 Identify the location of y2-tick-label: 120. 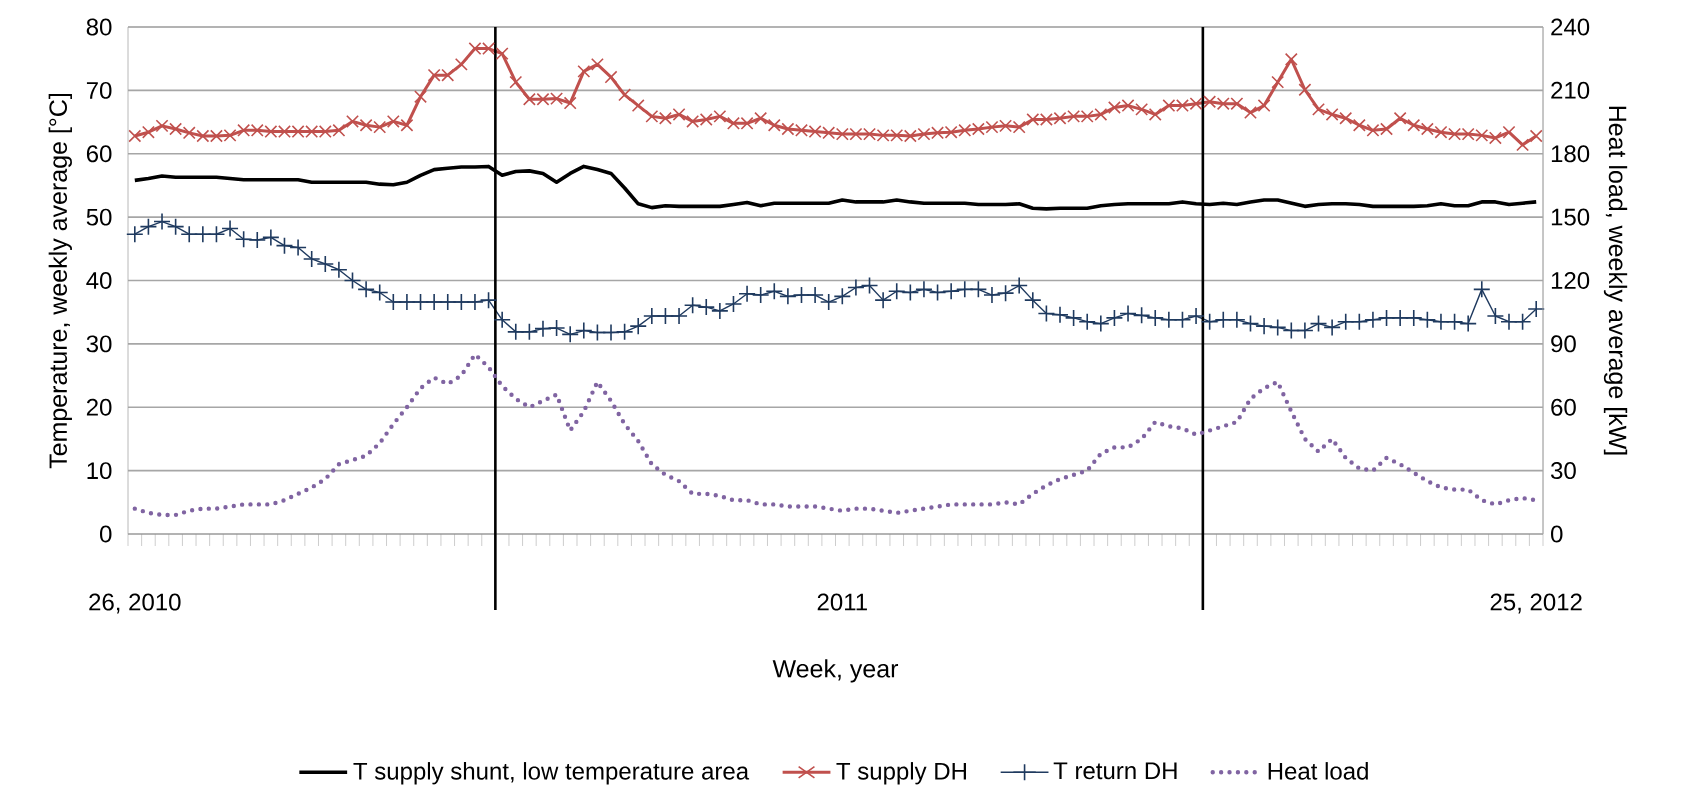
(1570, 280).